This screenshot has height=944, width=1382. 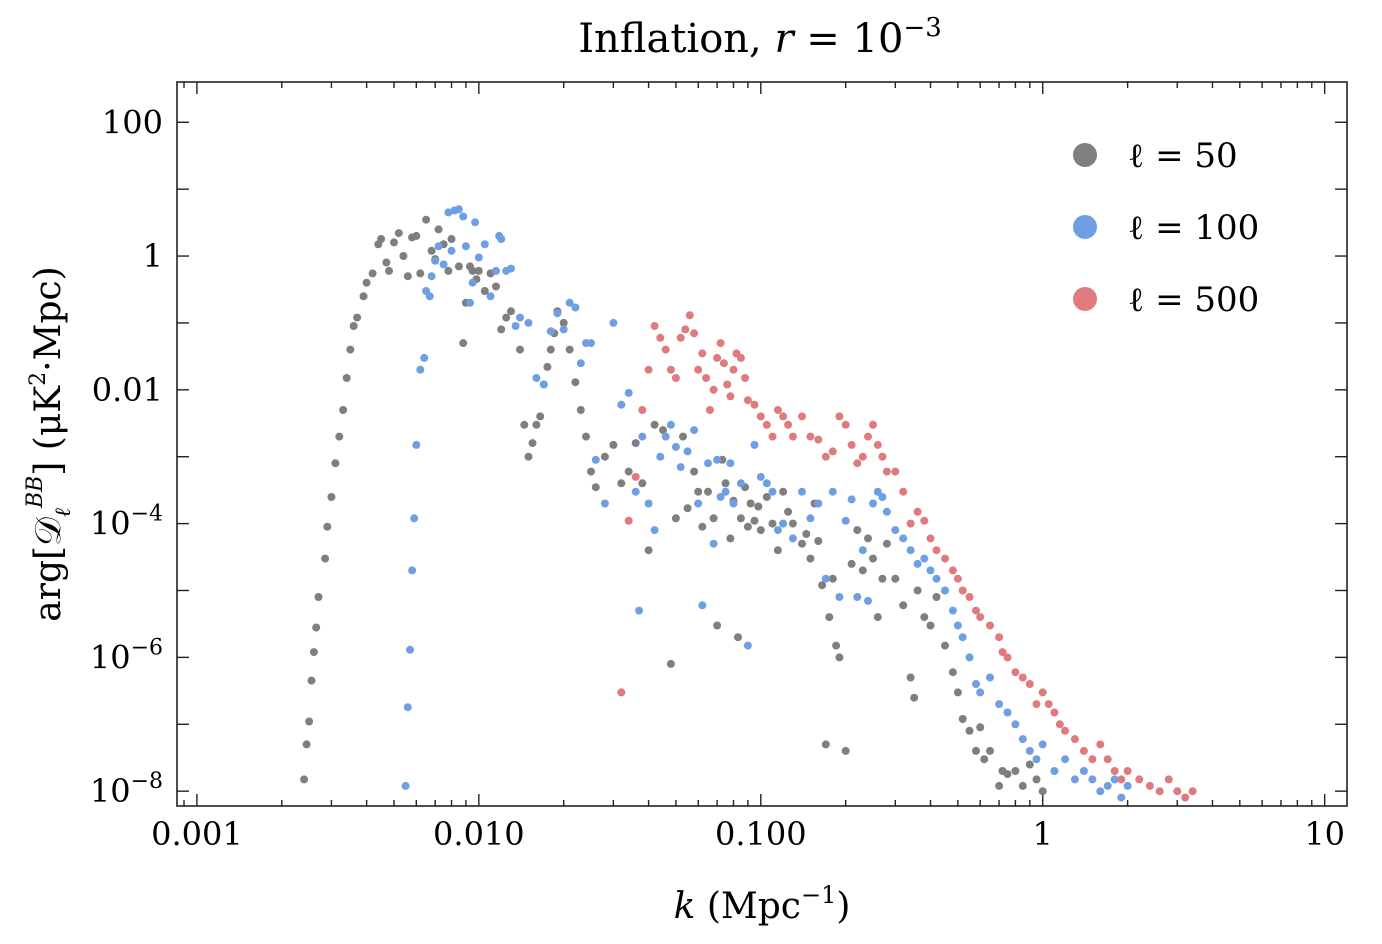 I want to click on x-tick-label: 0.100, so click(x=761, y=834).